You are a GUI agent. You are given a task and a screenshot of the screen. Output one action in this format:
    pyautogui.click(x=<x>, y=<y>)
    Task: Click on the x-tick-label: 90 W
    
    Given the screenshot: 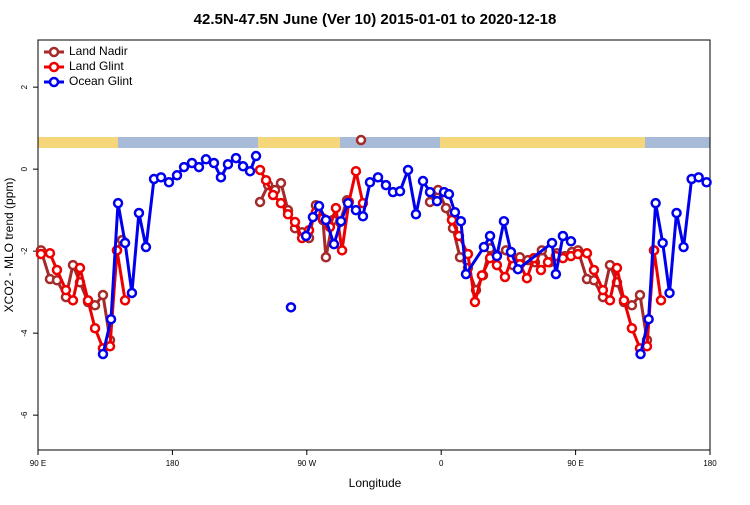 What is the action you would take?
    pyautogui.click(x=306, y=463)
    